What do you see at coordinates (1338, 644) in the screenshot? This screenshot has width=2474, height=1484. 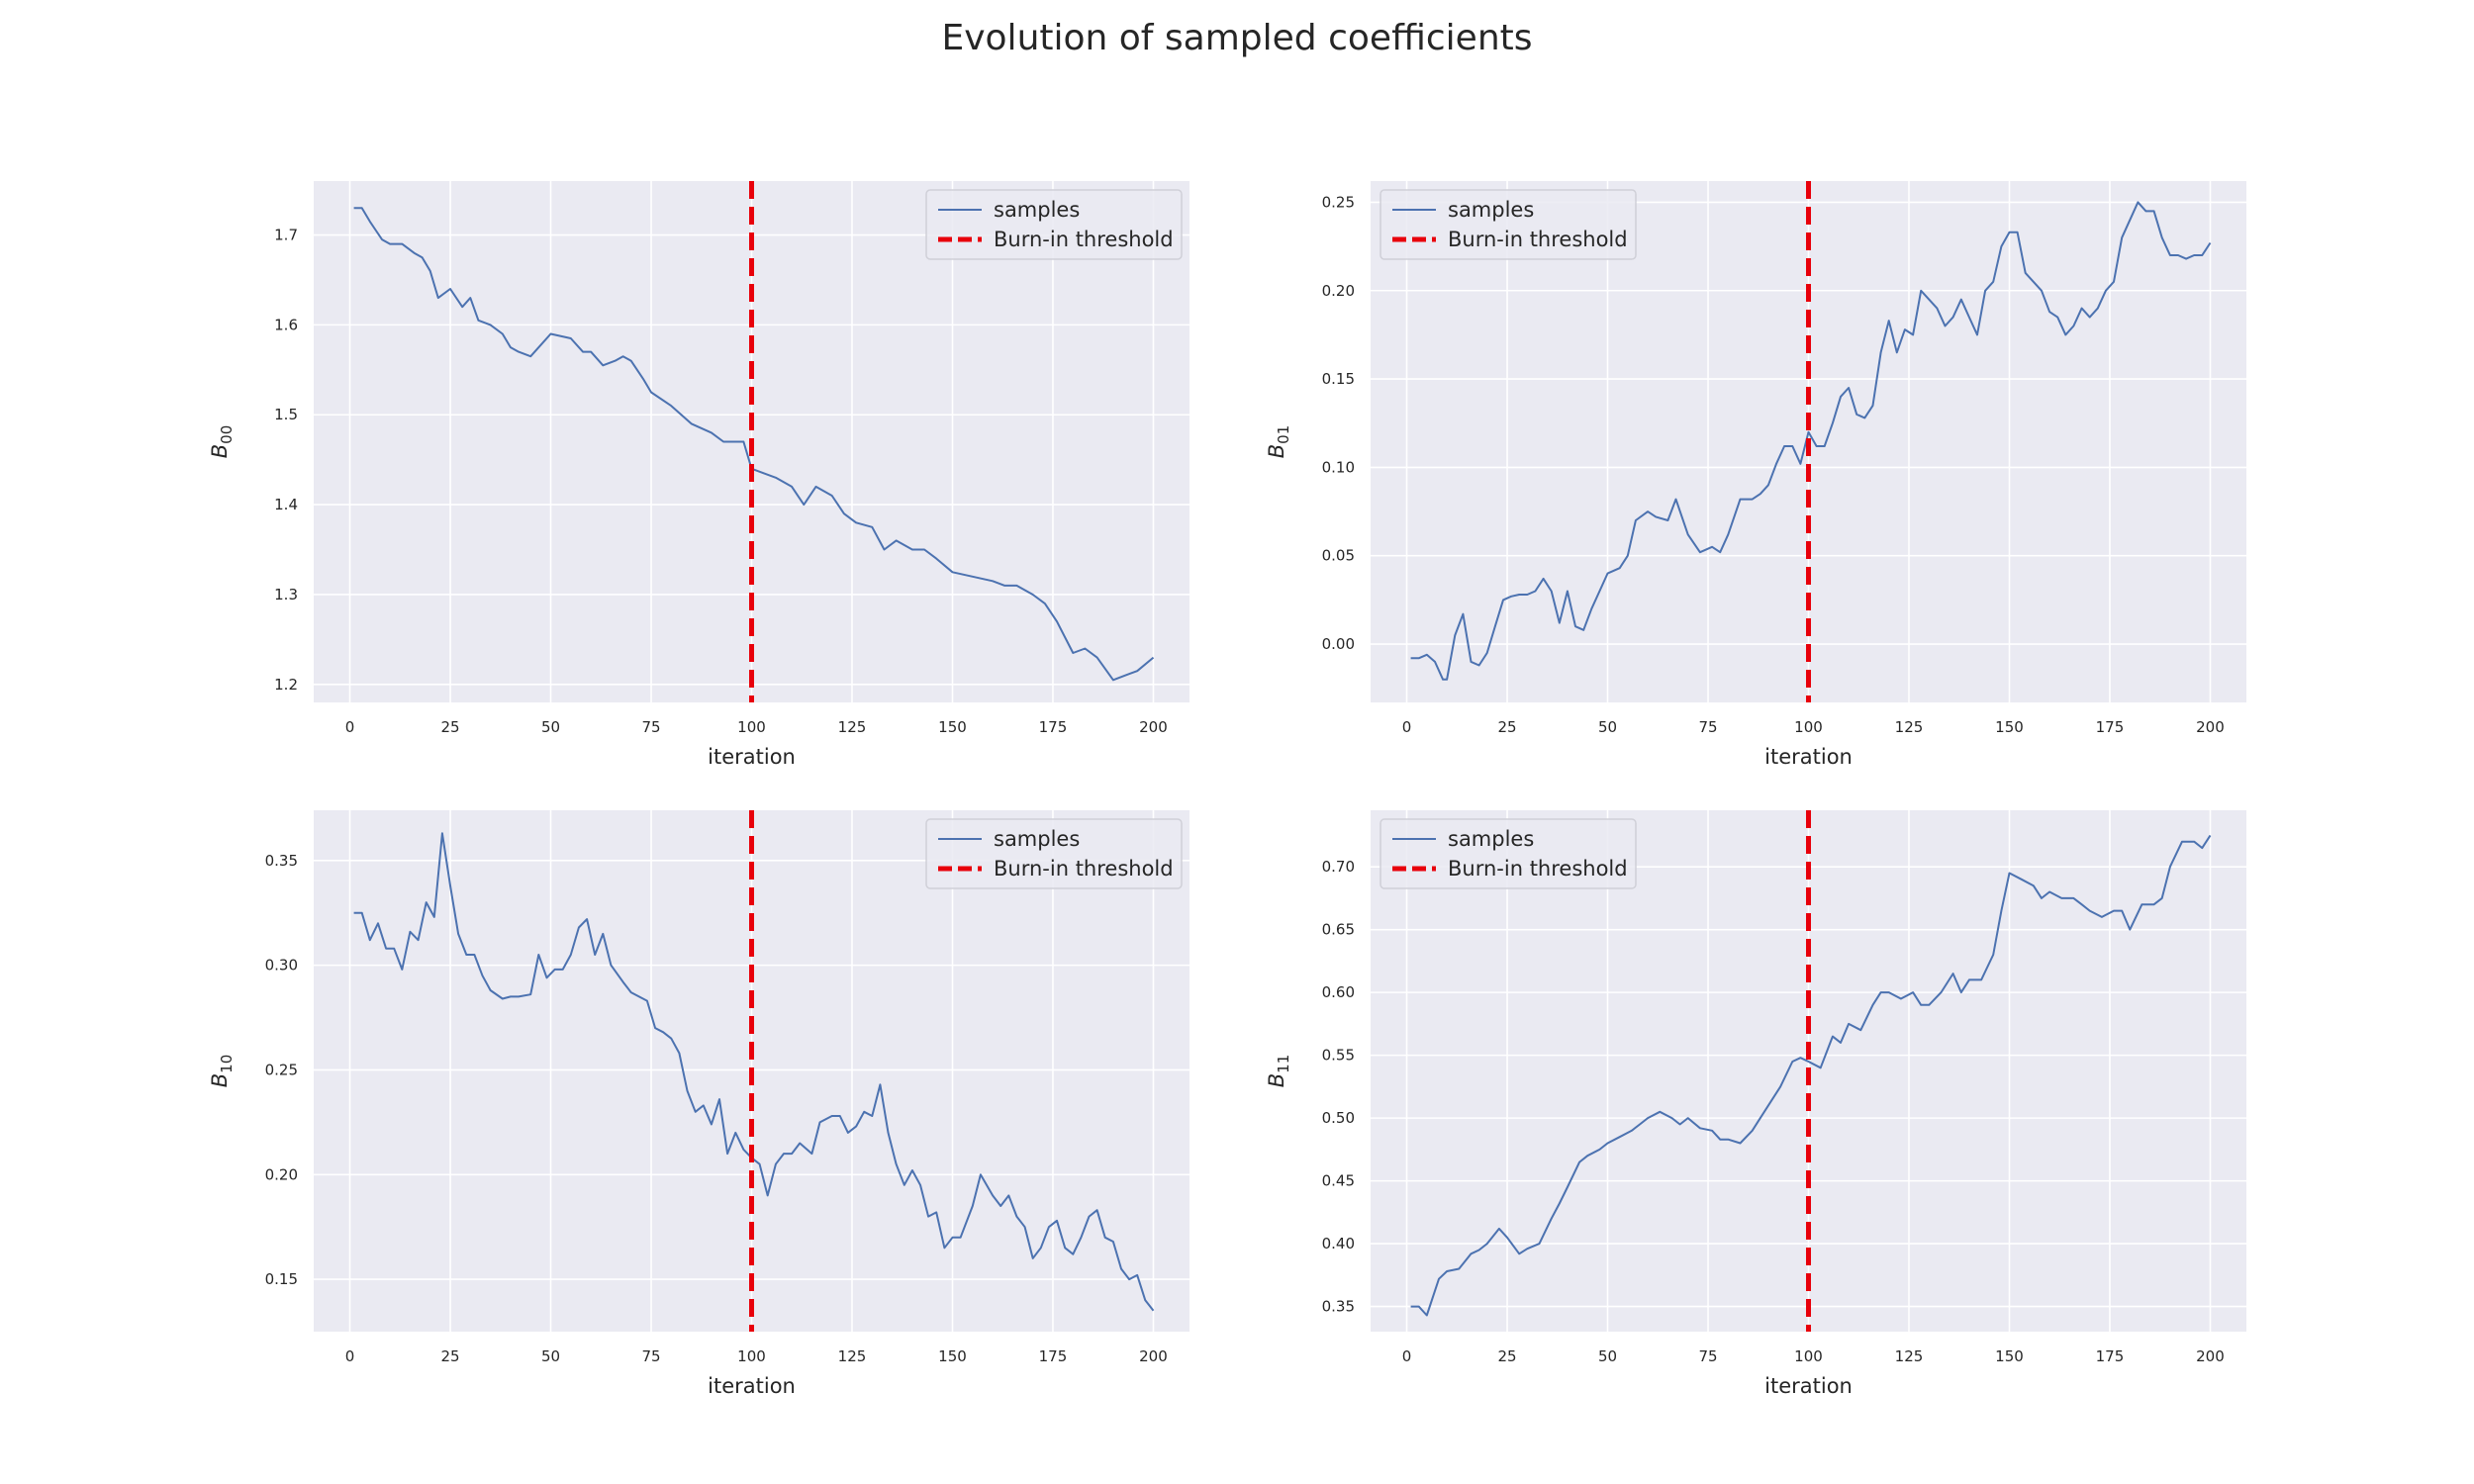 I see `y-tick-label: 0.00` at bounding box center [1338, 644].